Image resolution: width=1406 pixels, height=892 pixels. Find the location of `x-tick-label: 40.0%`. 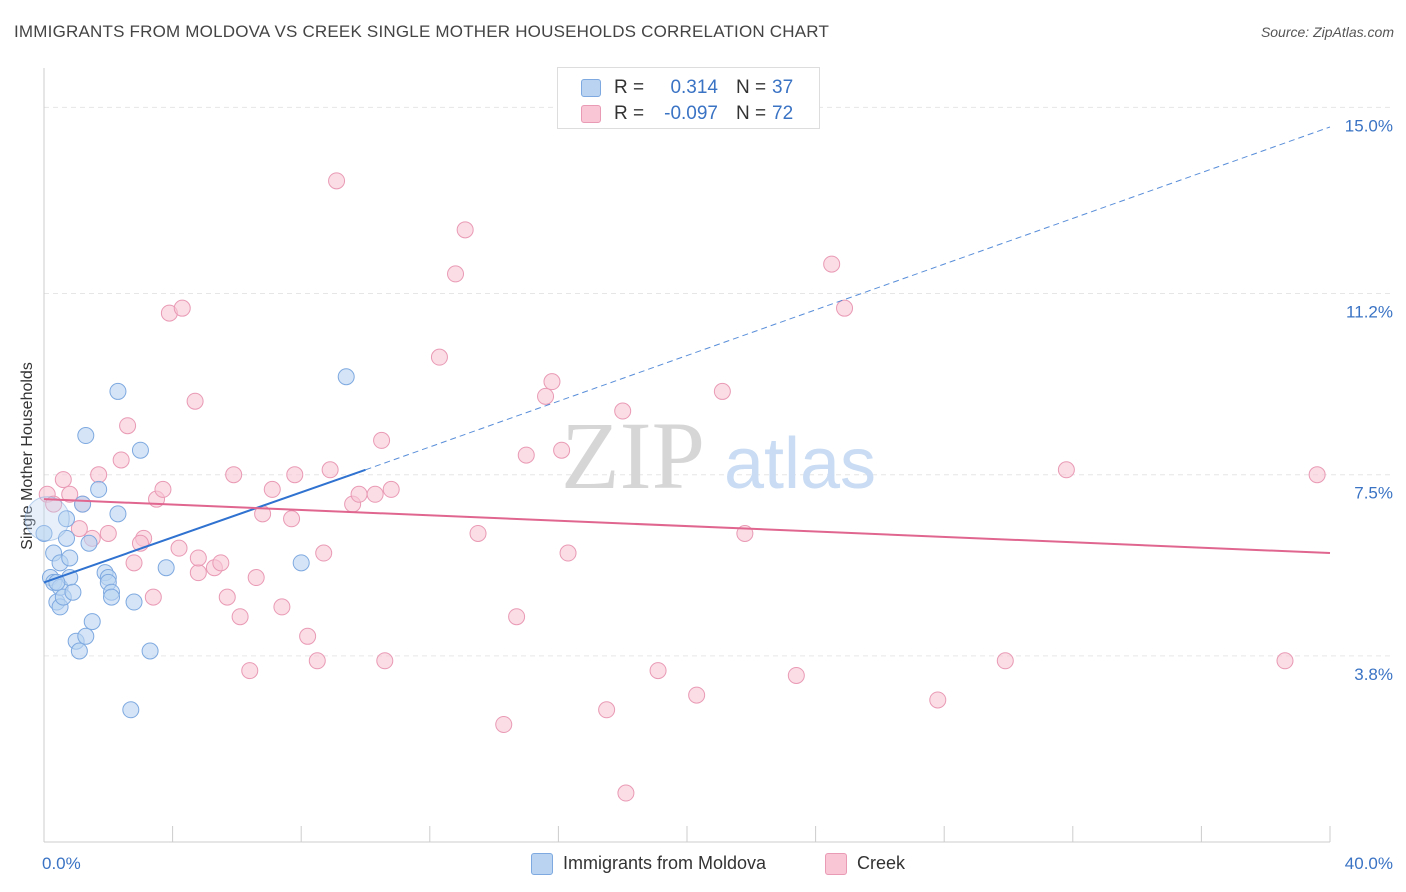

x-tick-label: 40.0% is located at coordinates (1369, 863).